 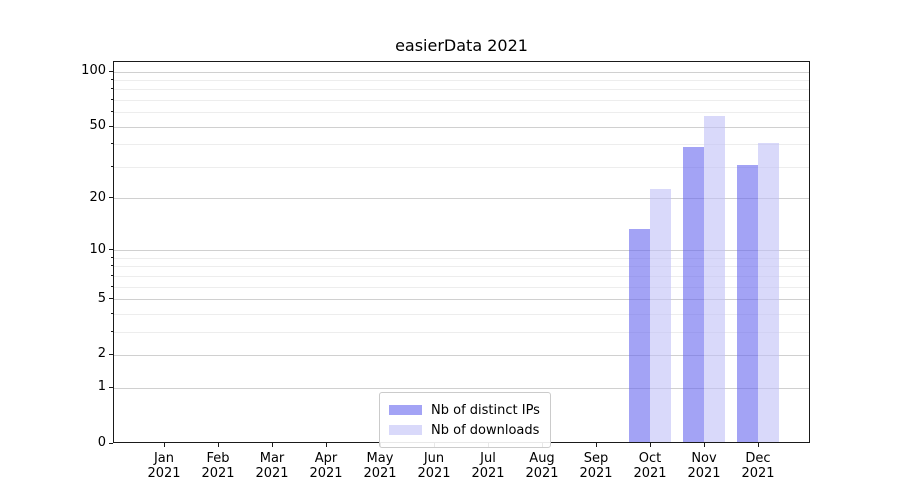 I want to click on x-tick-label: Mar 2021, so click(x=272, y=466).